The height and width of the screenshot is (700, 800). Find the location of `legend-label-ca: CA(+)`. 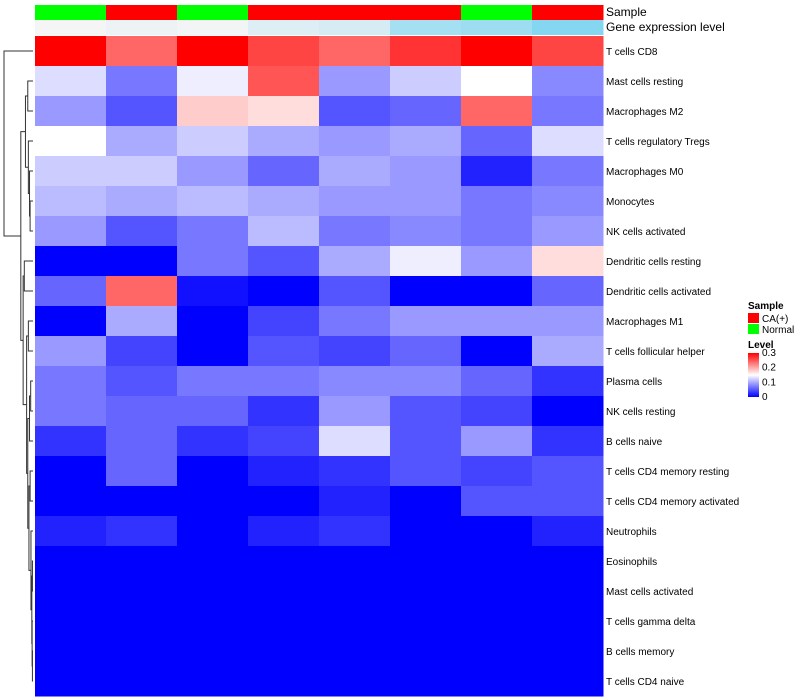

legend-label-ca: CA(+) is located at coordinates (775, 319).